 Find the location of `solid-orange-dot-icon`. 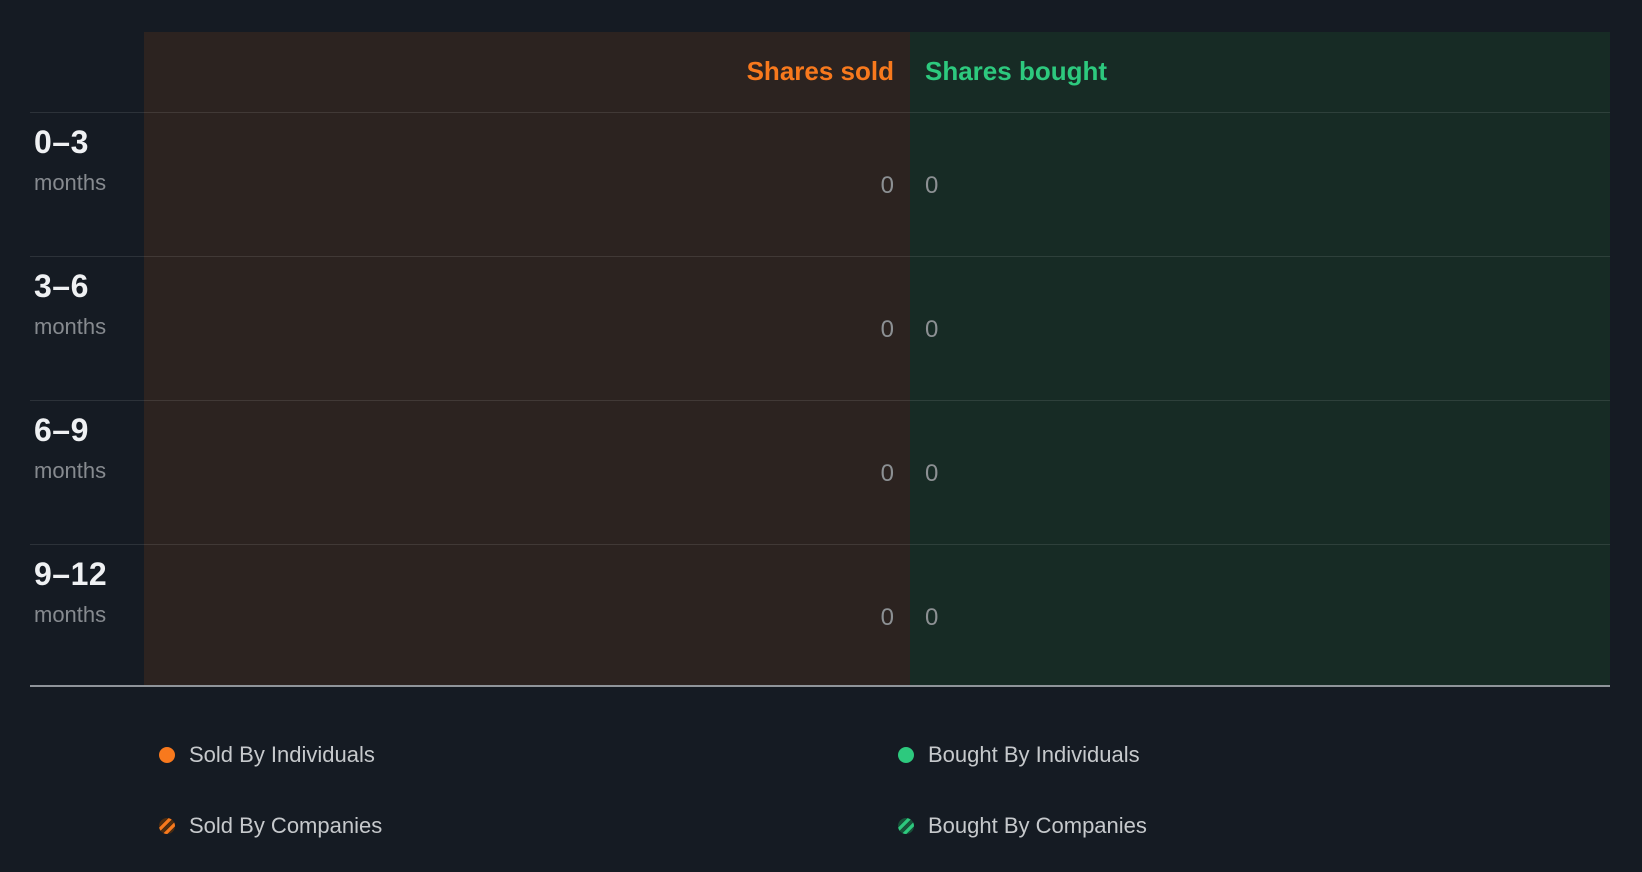

solid-orange-dot-icon is located at coordinates (167, 755).